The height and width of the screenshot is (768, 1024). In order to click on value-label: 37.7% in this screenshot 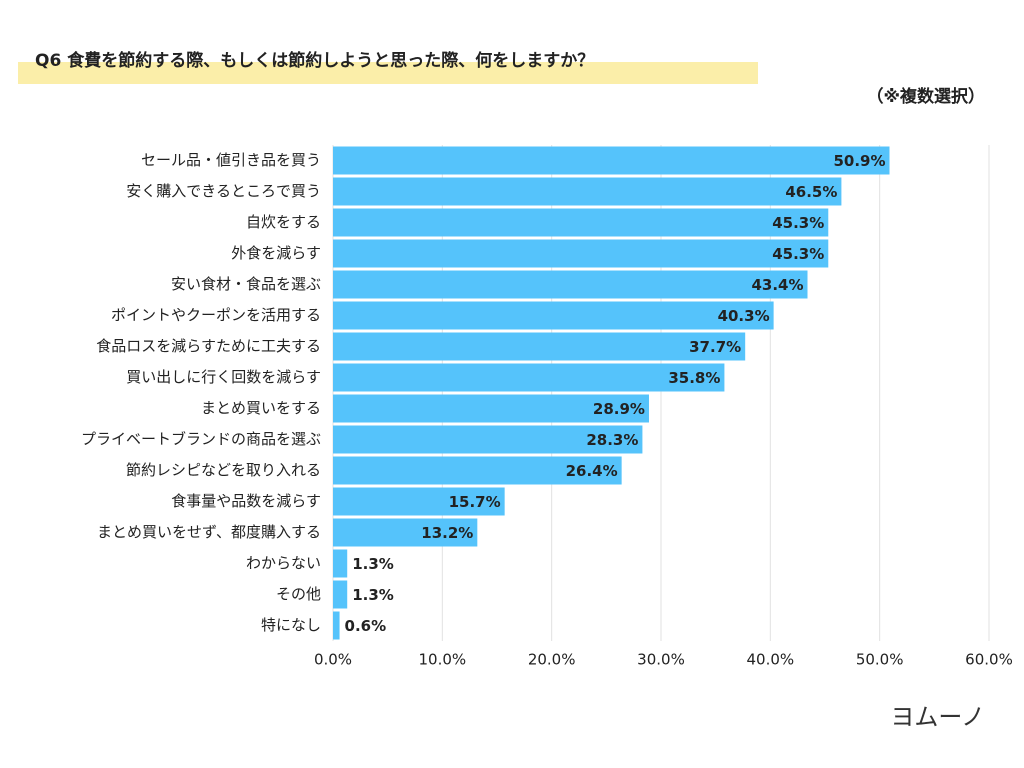, I will do `click(715, 347)`.